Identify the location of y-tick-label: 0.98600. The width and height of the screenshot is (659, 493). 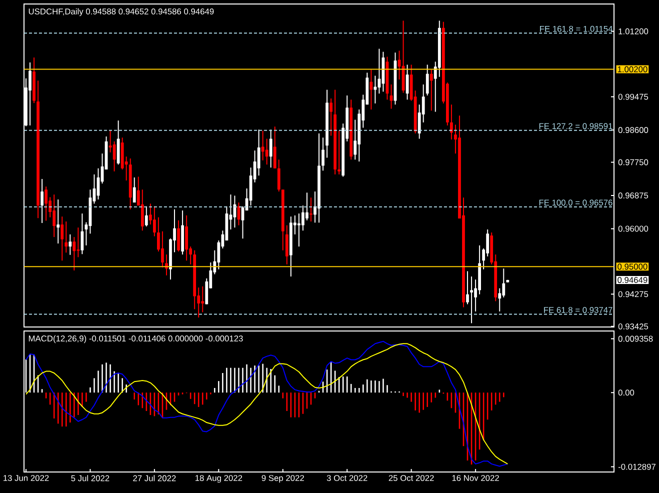
(633, 130).